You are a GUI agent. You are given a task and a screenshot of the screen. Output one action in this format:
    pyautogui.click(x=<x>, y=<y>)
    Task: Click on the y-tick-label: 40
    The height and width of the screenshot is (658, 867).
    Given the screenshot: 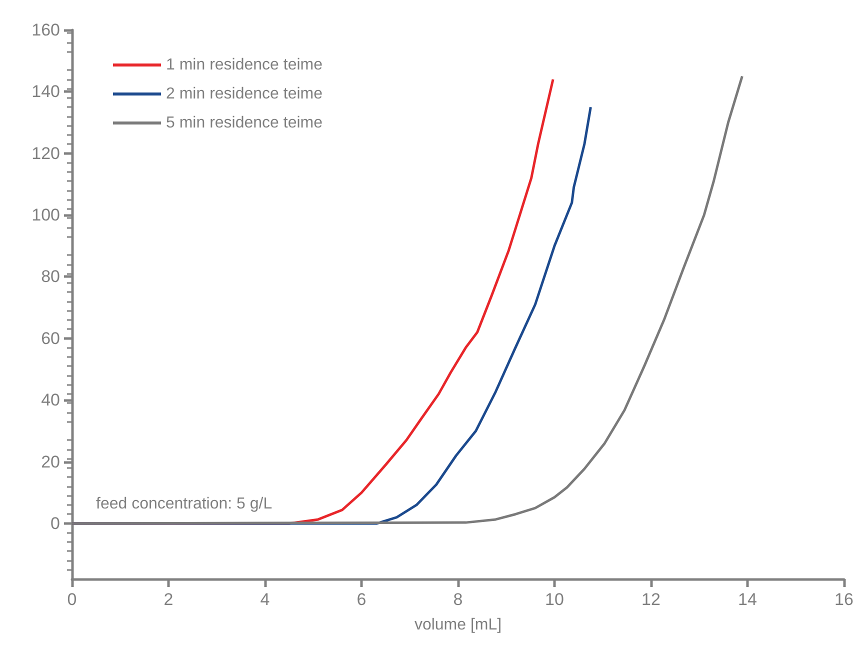 What is the action you would take?
    pyautogui.click(x=50, y=400)
    